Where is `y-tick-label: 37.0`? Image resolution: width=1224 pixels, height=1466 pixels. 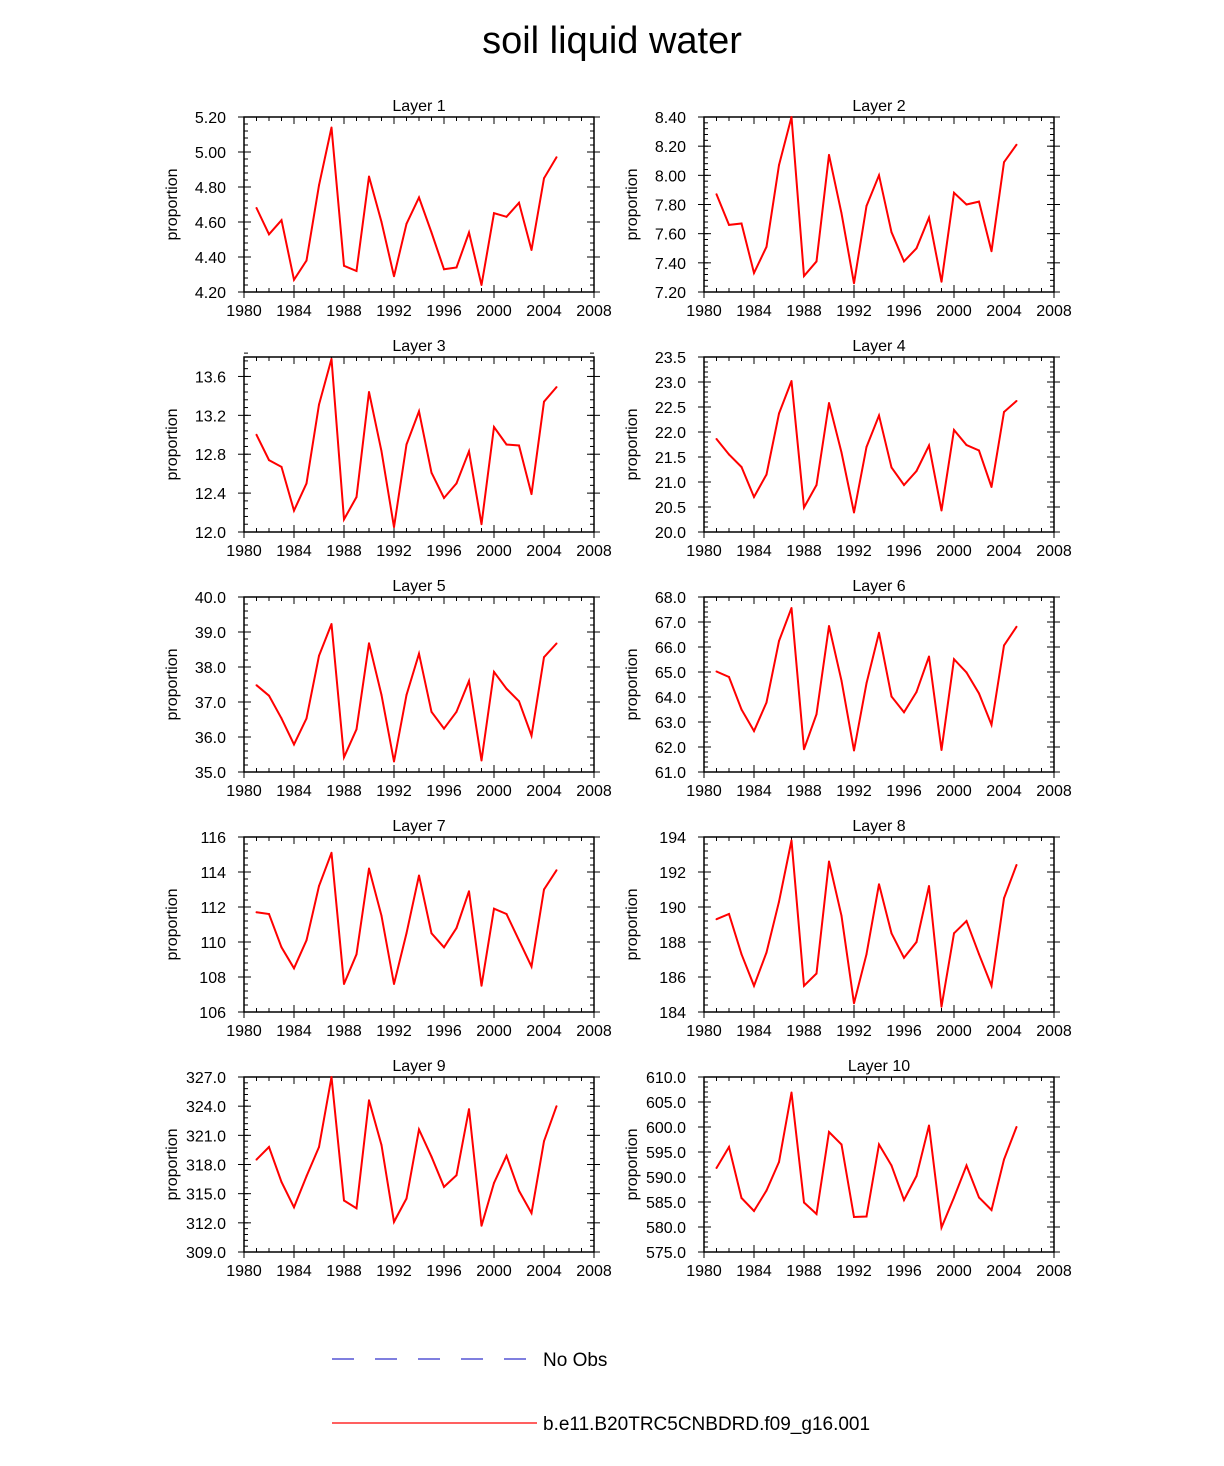
y-tick-label: 37.0 is located at coordinates (210, 703).